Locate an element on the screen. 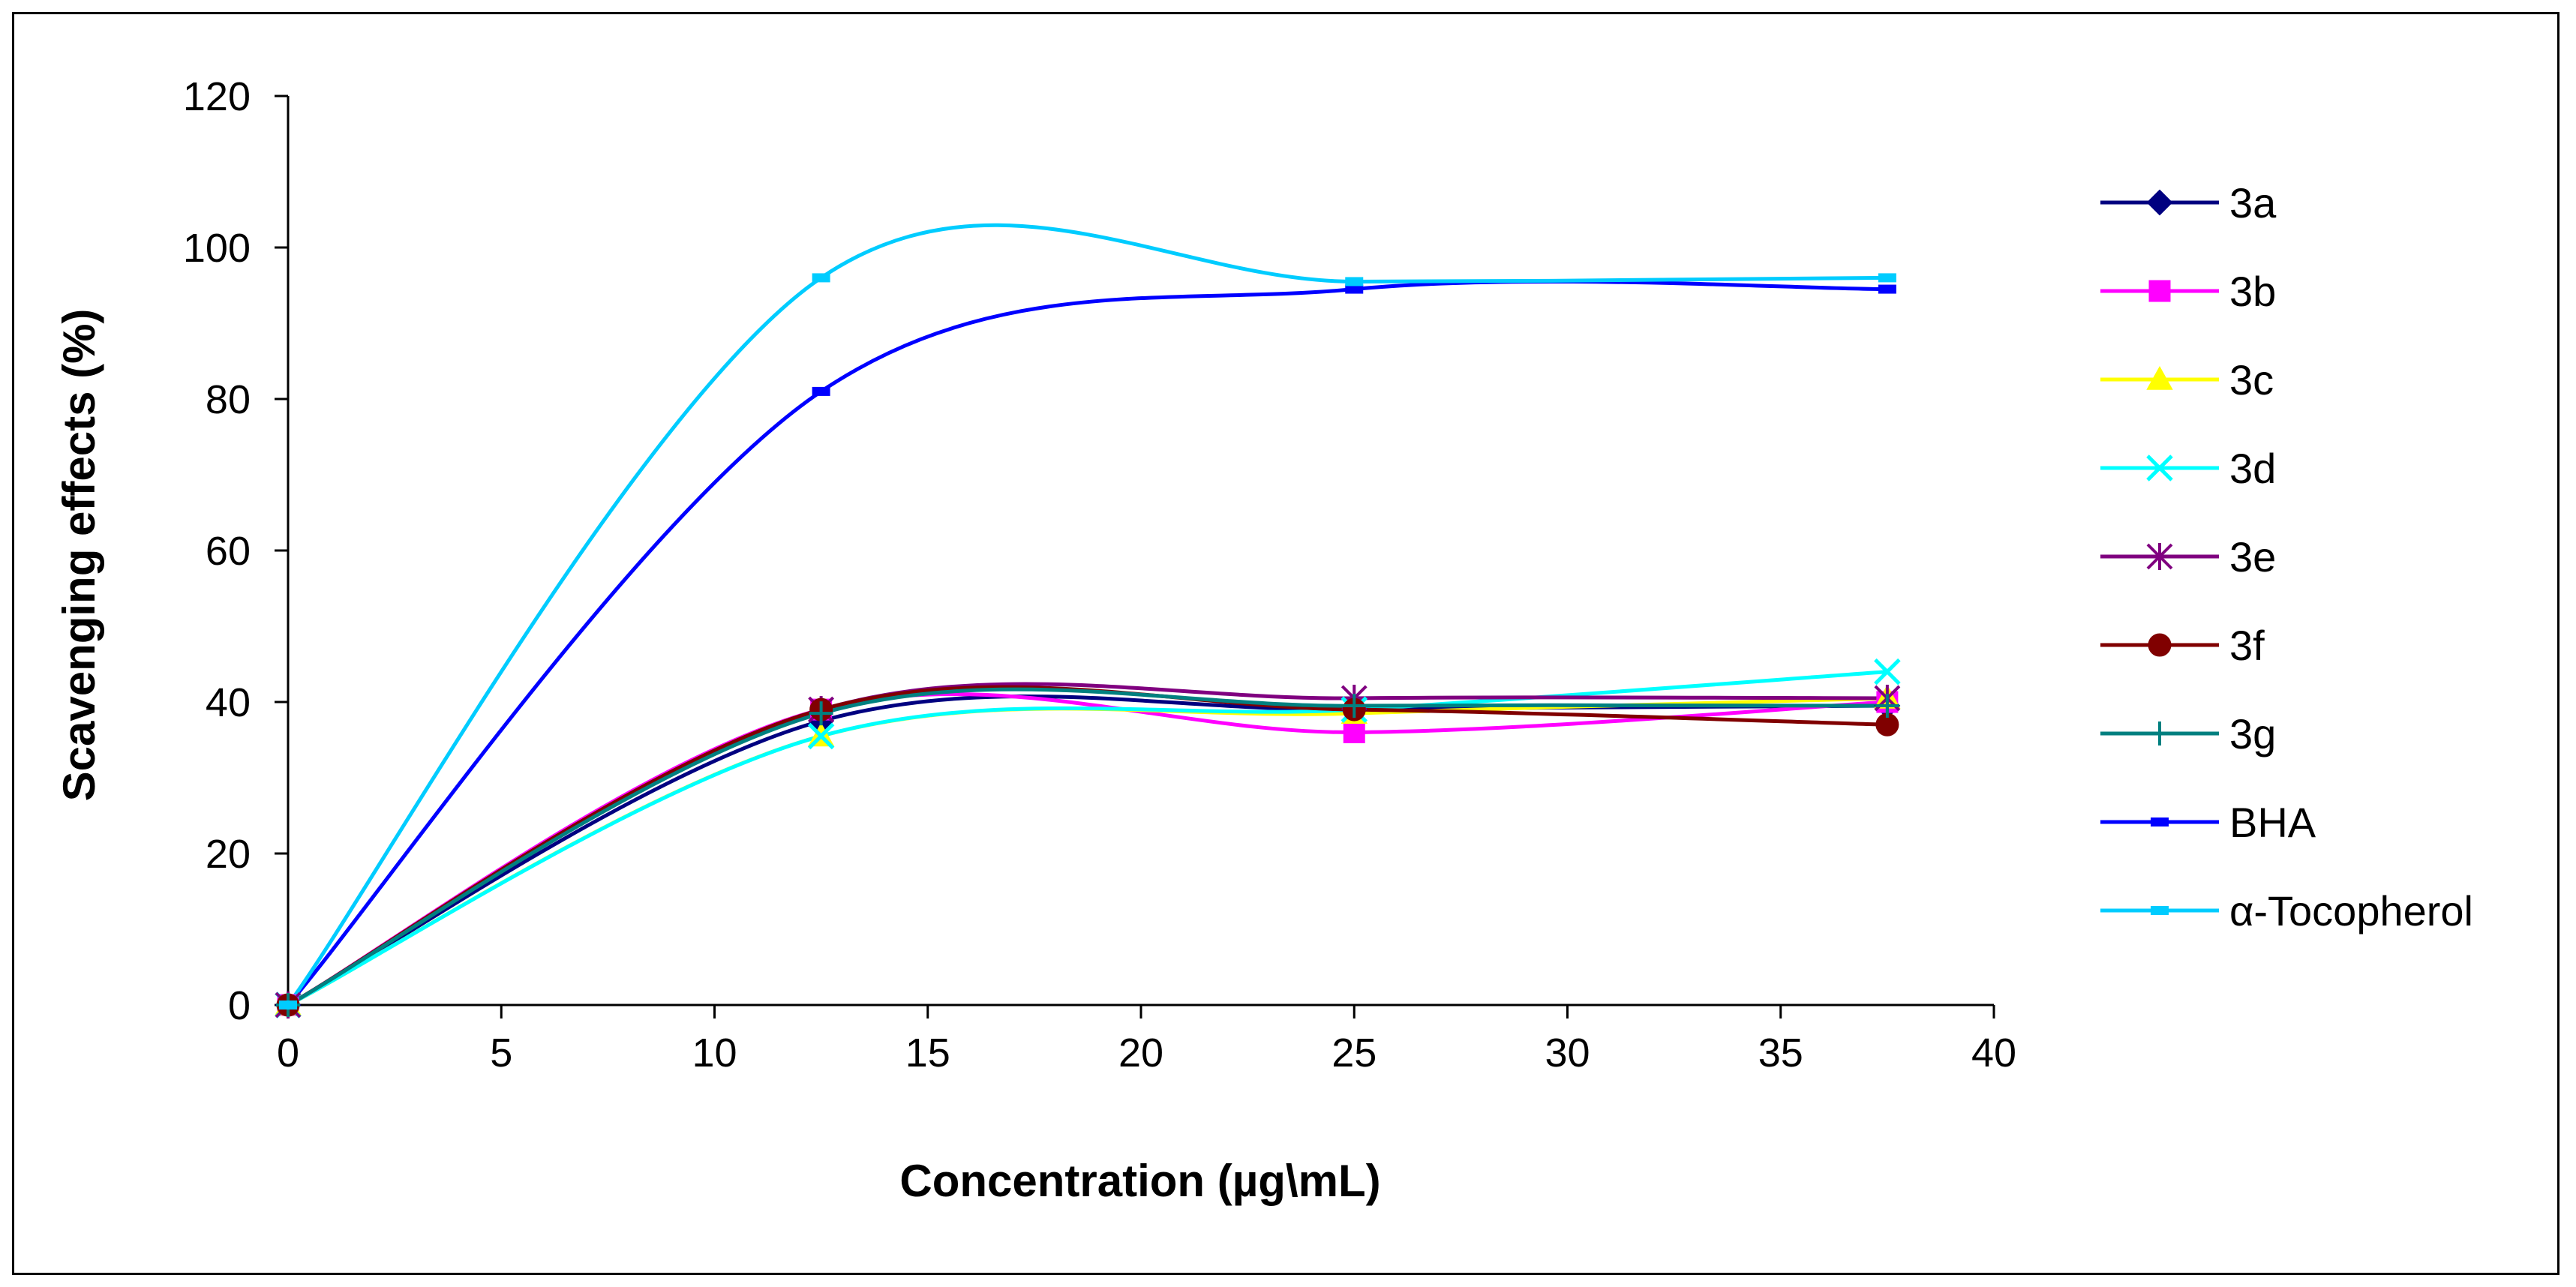  y-tick-label: 100 is located at coordinates (217, 248).